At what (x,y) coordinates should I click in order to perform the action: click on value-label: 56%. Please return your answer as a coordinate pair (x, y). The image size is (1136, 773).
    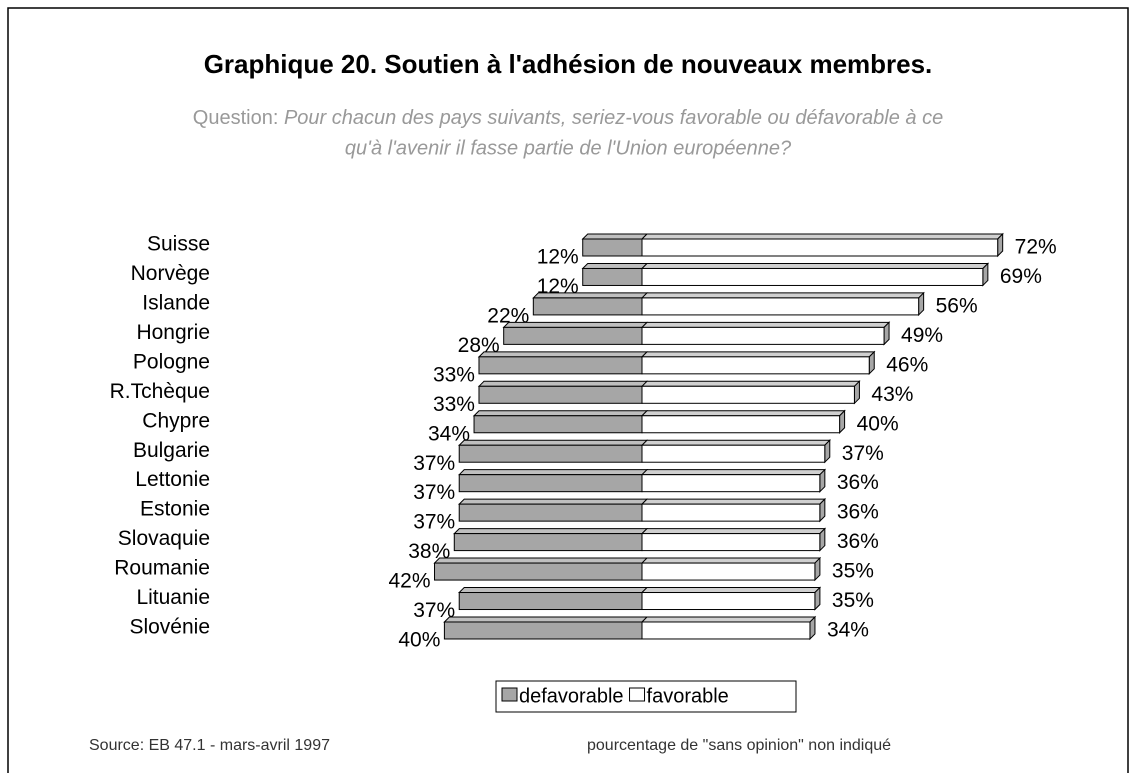
    Looking at the image, I should click on (957, 305).